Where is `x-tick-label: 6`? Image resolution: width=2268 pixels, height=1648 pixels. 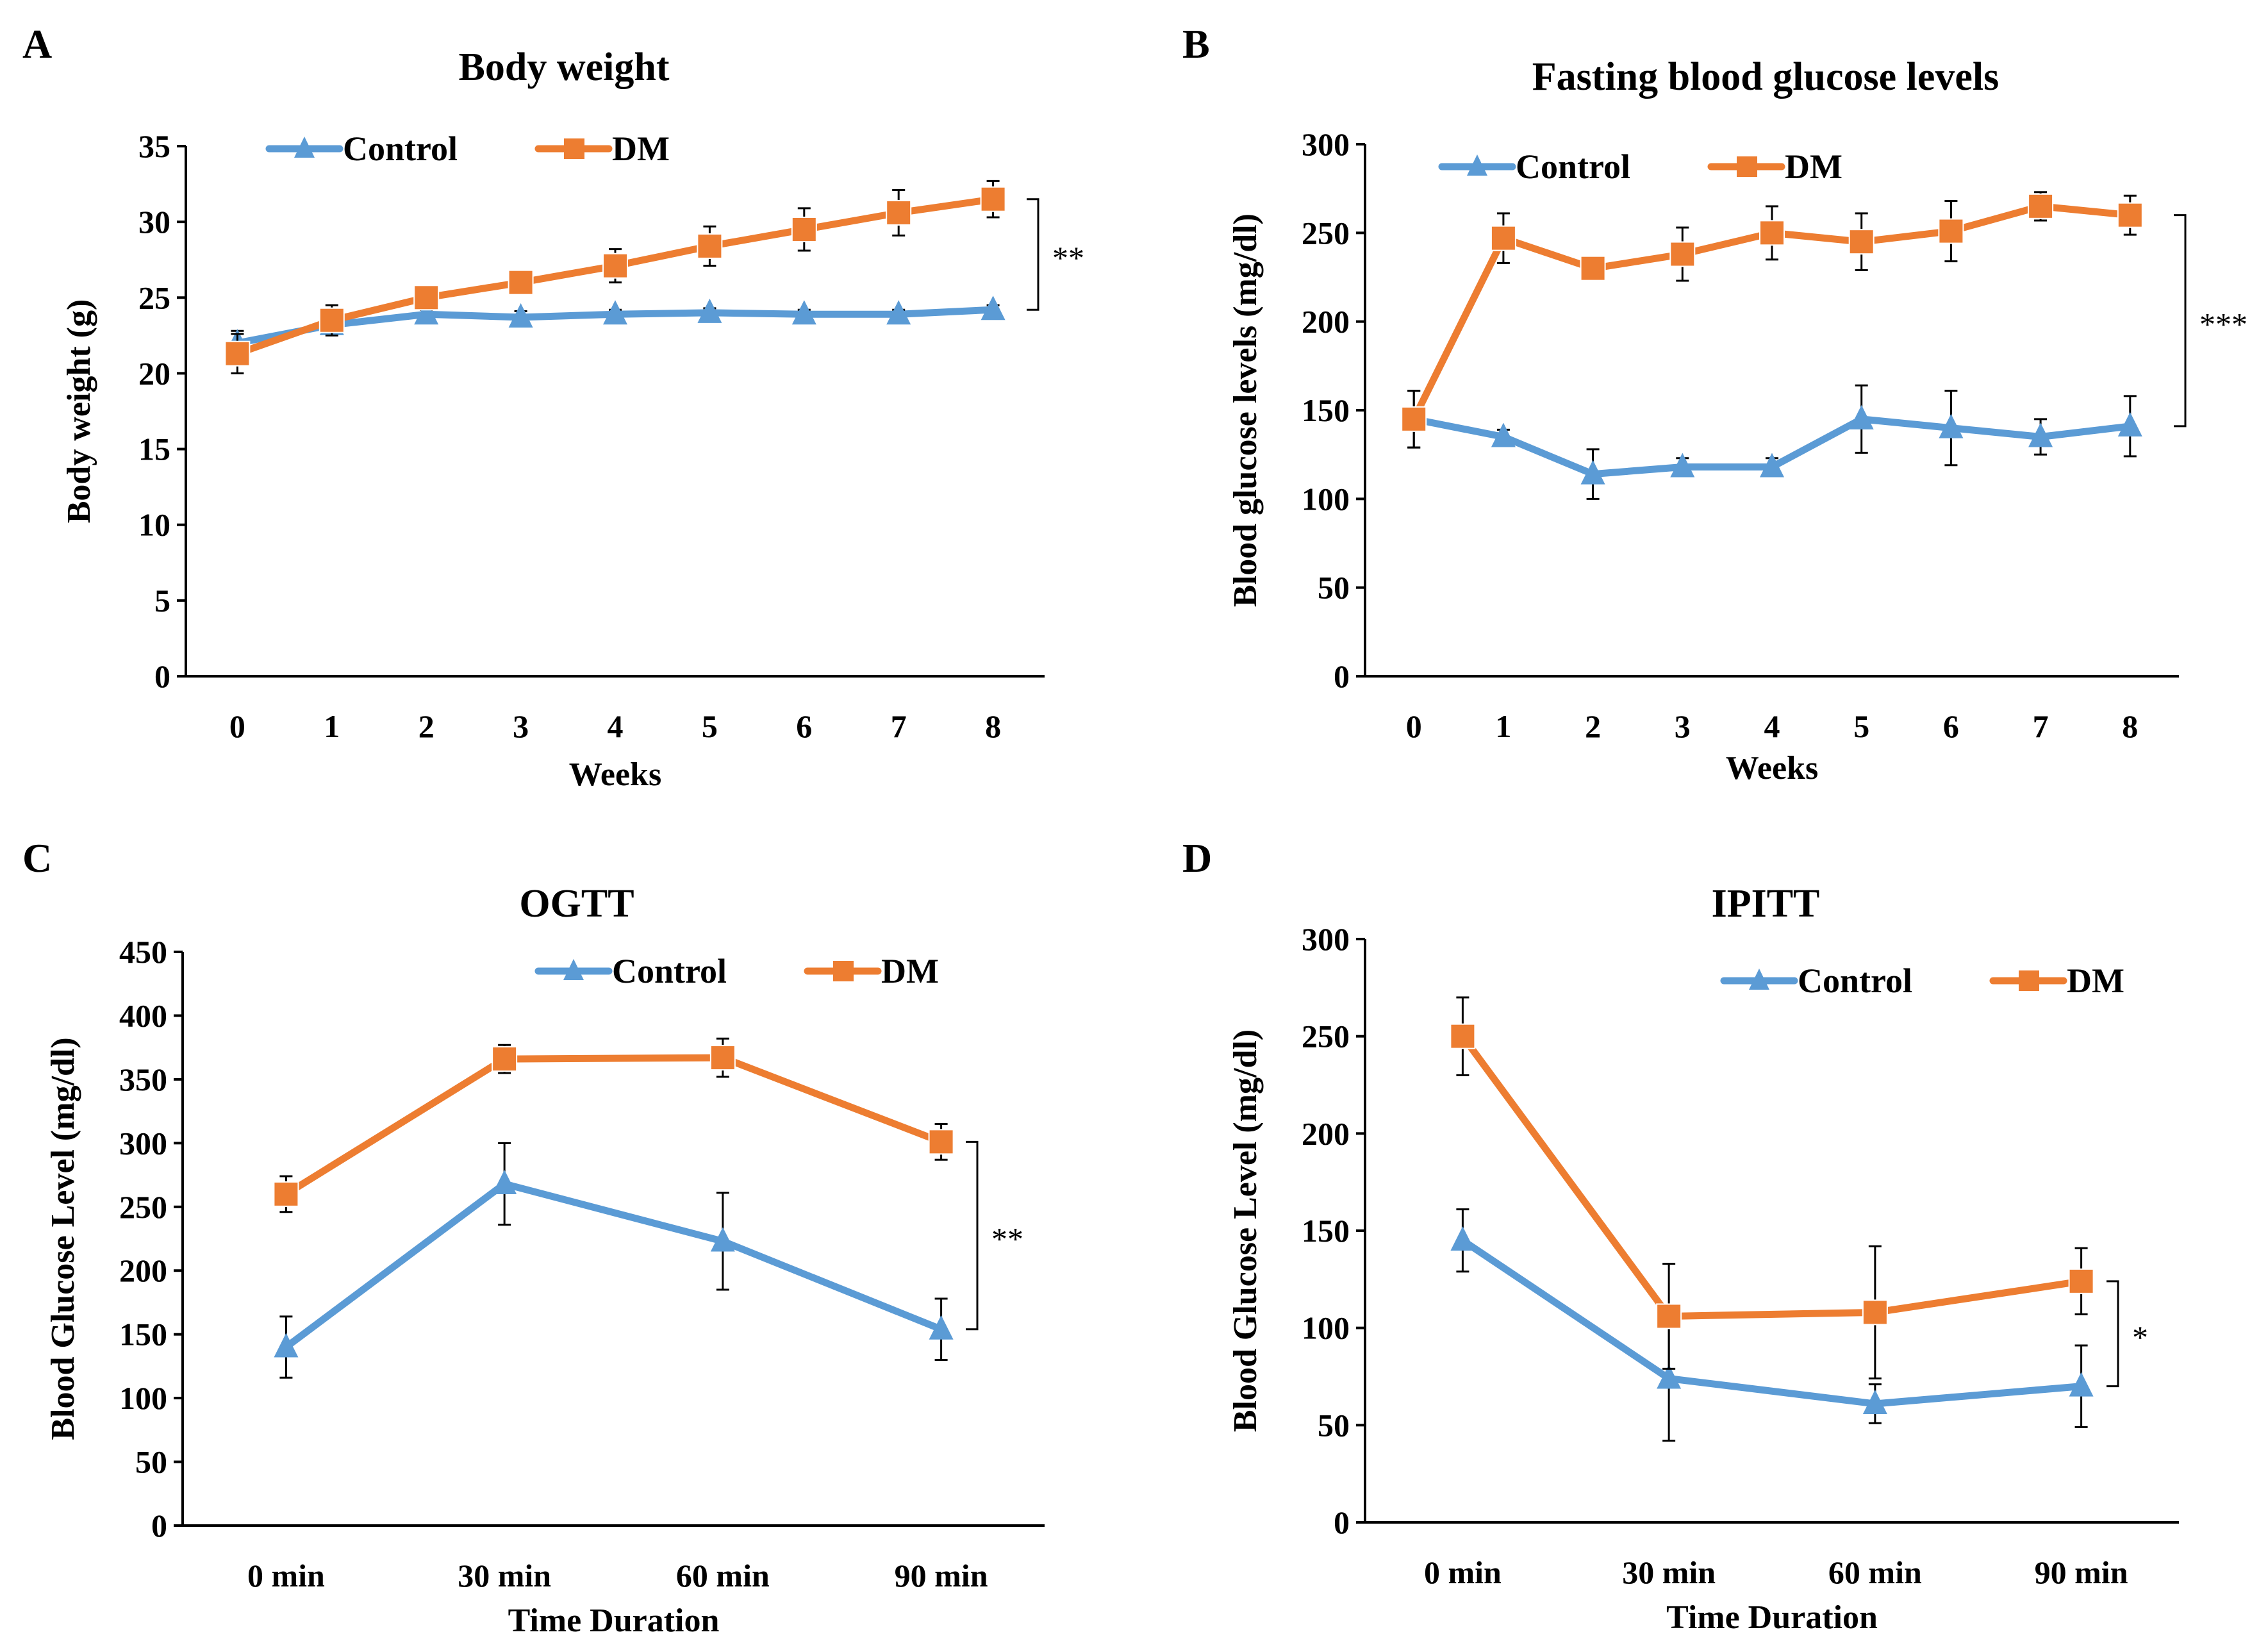
x-tick-label: 6 is located at coordinates (804, 726).